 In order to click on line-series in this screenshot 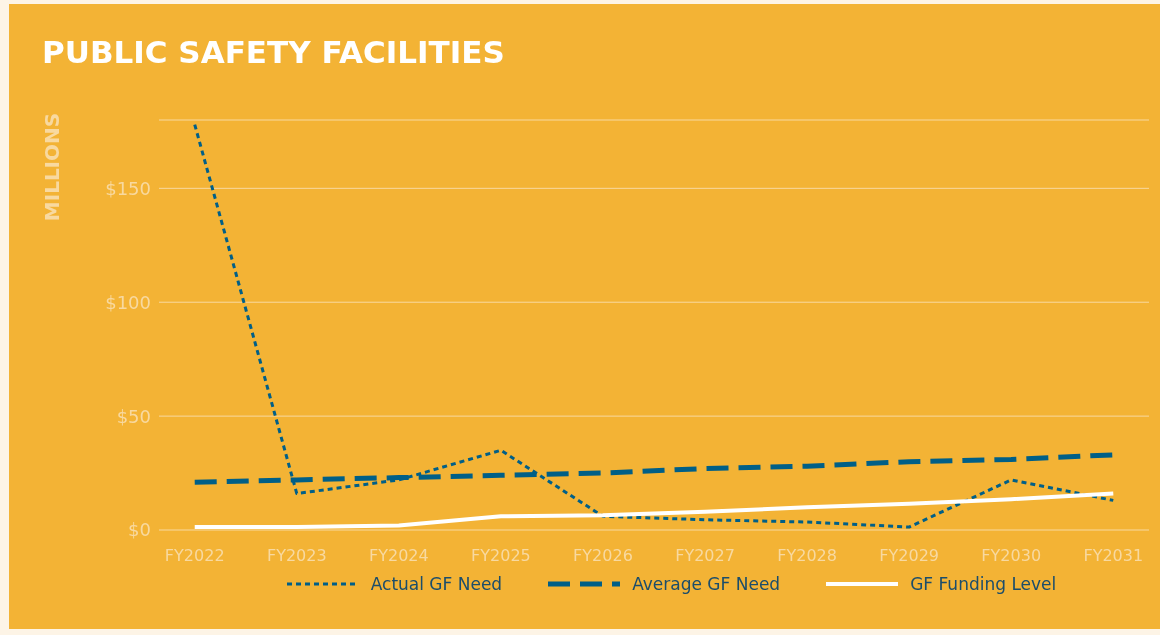, I will do `click(654, 510)`.